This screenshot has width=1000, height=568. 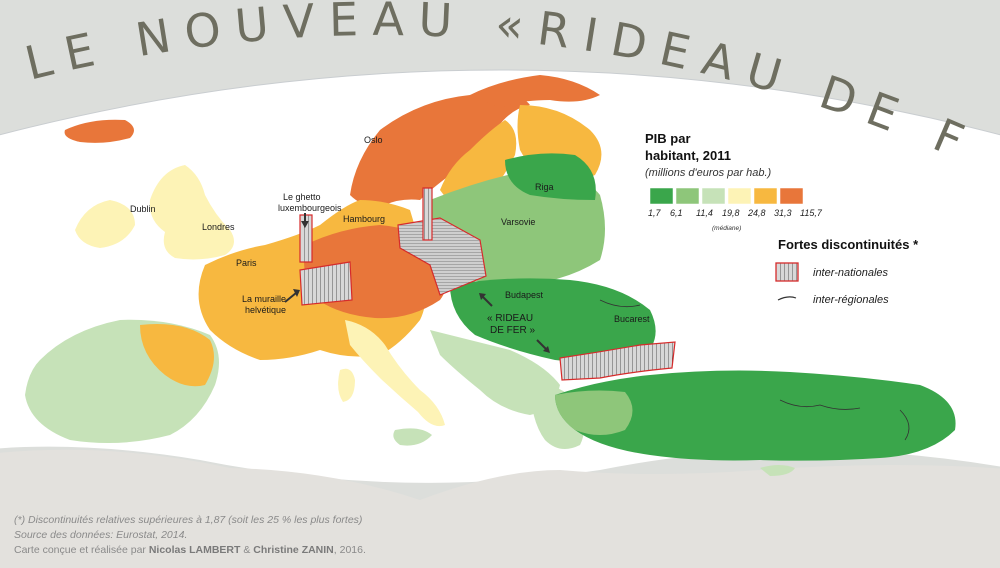 I want to click on rideau-arrow-down, so click(x=542, y=345).